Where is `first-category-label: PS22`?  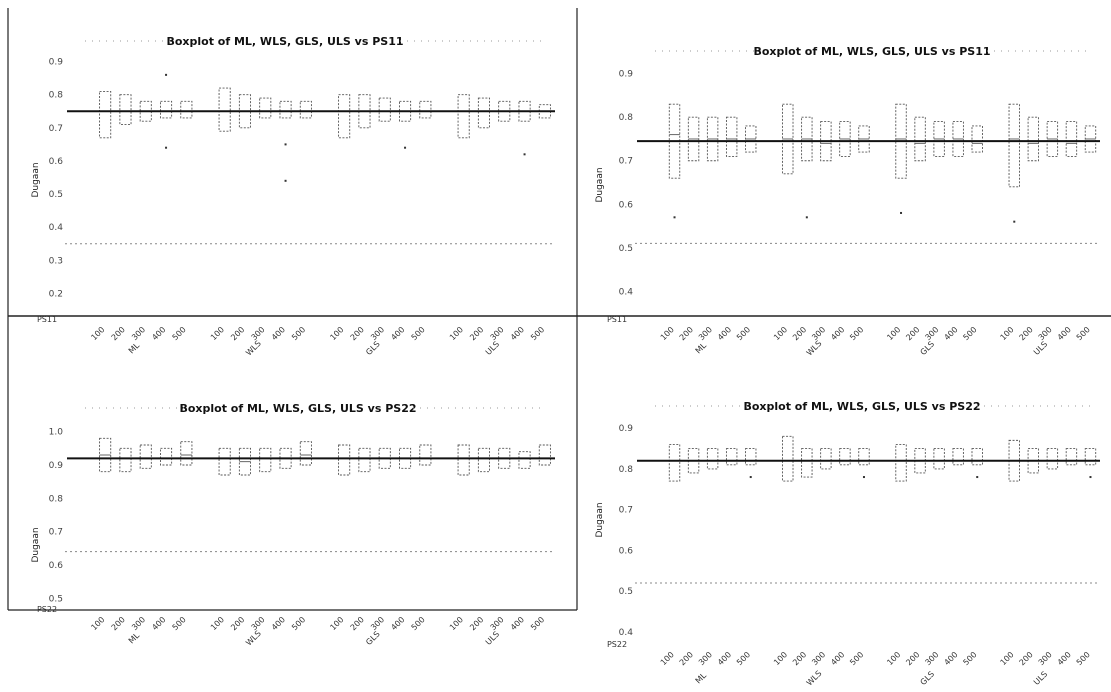
first-category-label: PS22 is located at coordinates (47, 609).